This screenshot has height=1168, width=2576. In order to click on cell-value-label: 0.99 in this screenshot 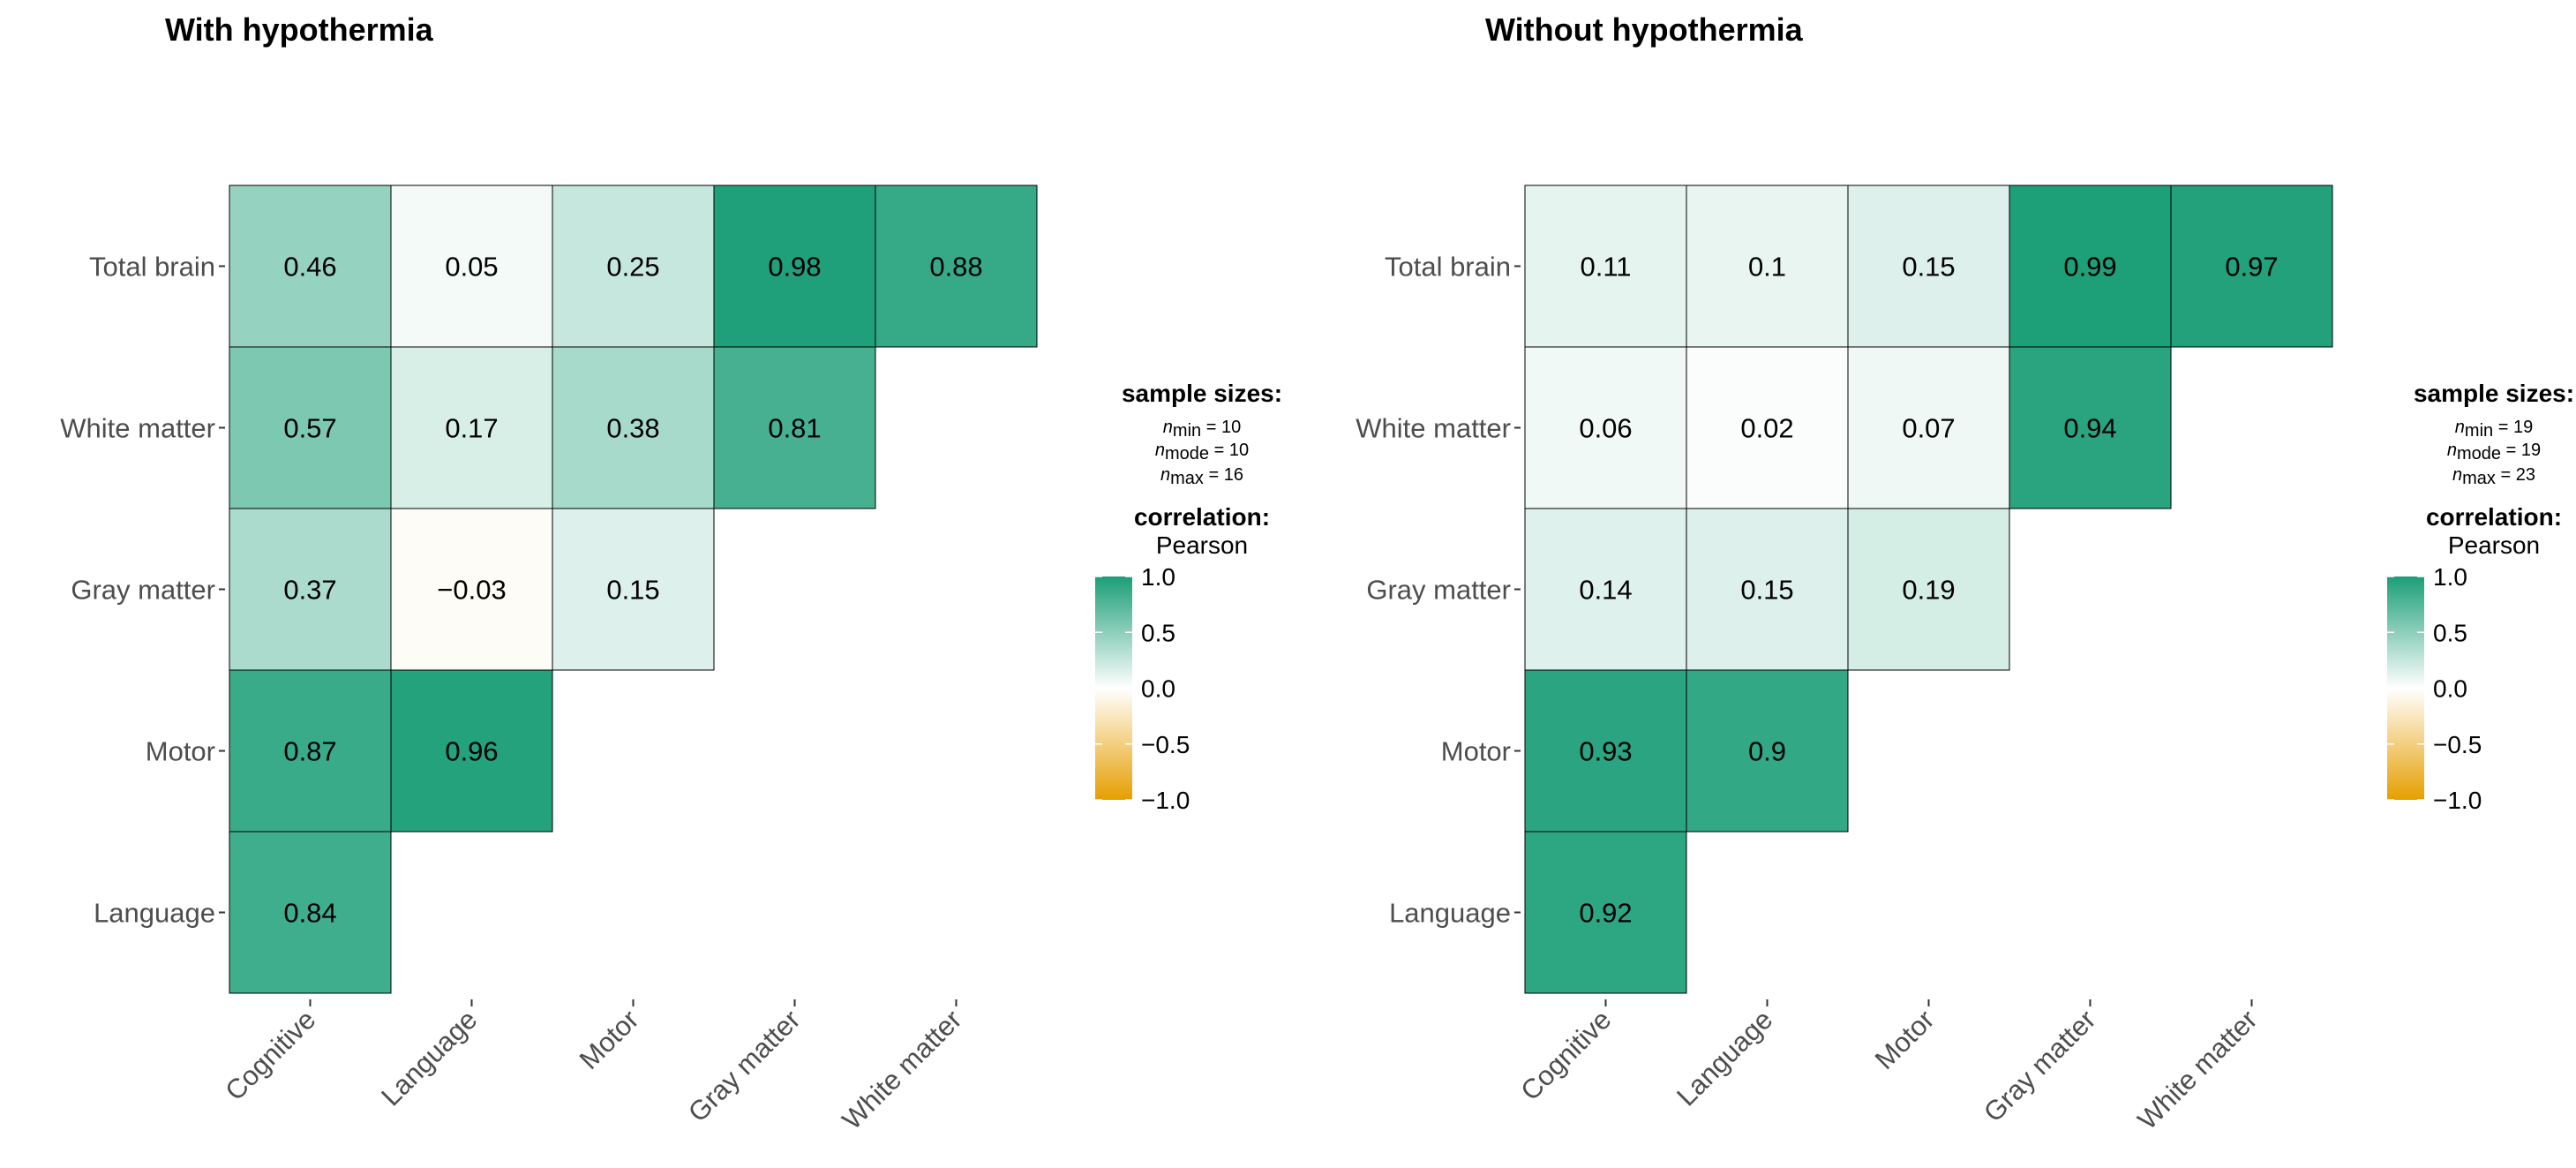, I will do `click(2089, 267)`.